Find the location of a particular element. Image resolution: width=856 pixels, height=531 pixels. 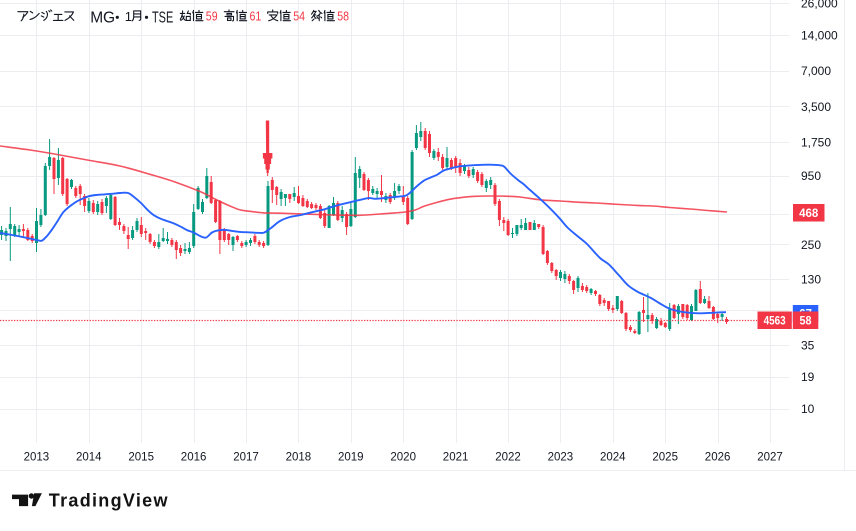

svg-text: 2013 is located at coordinates (37, 457).